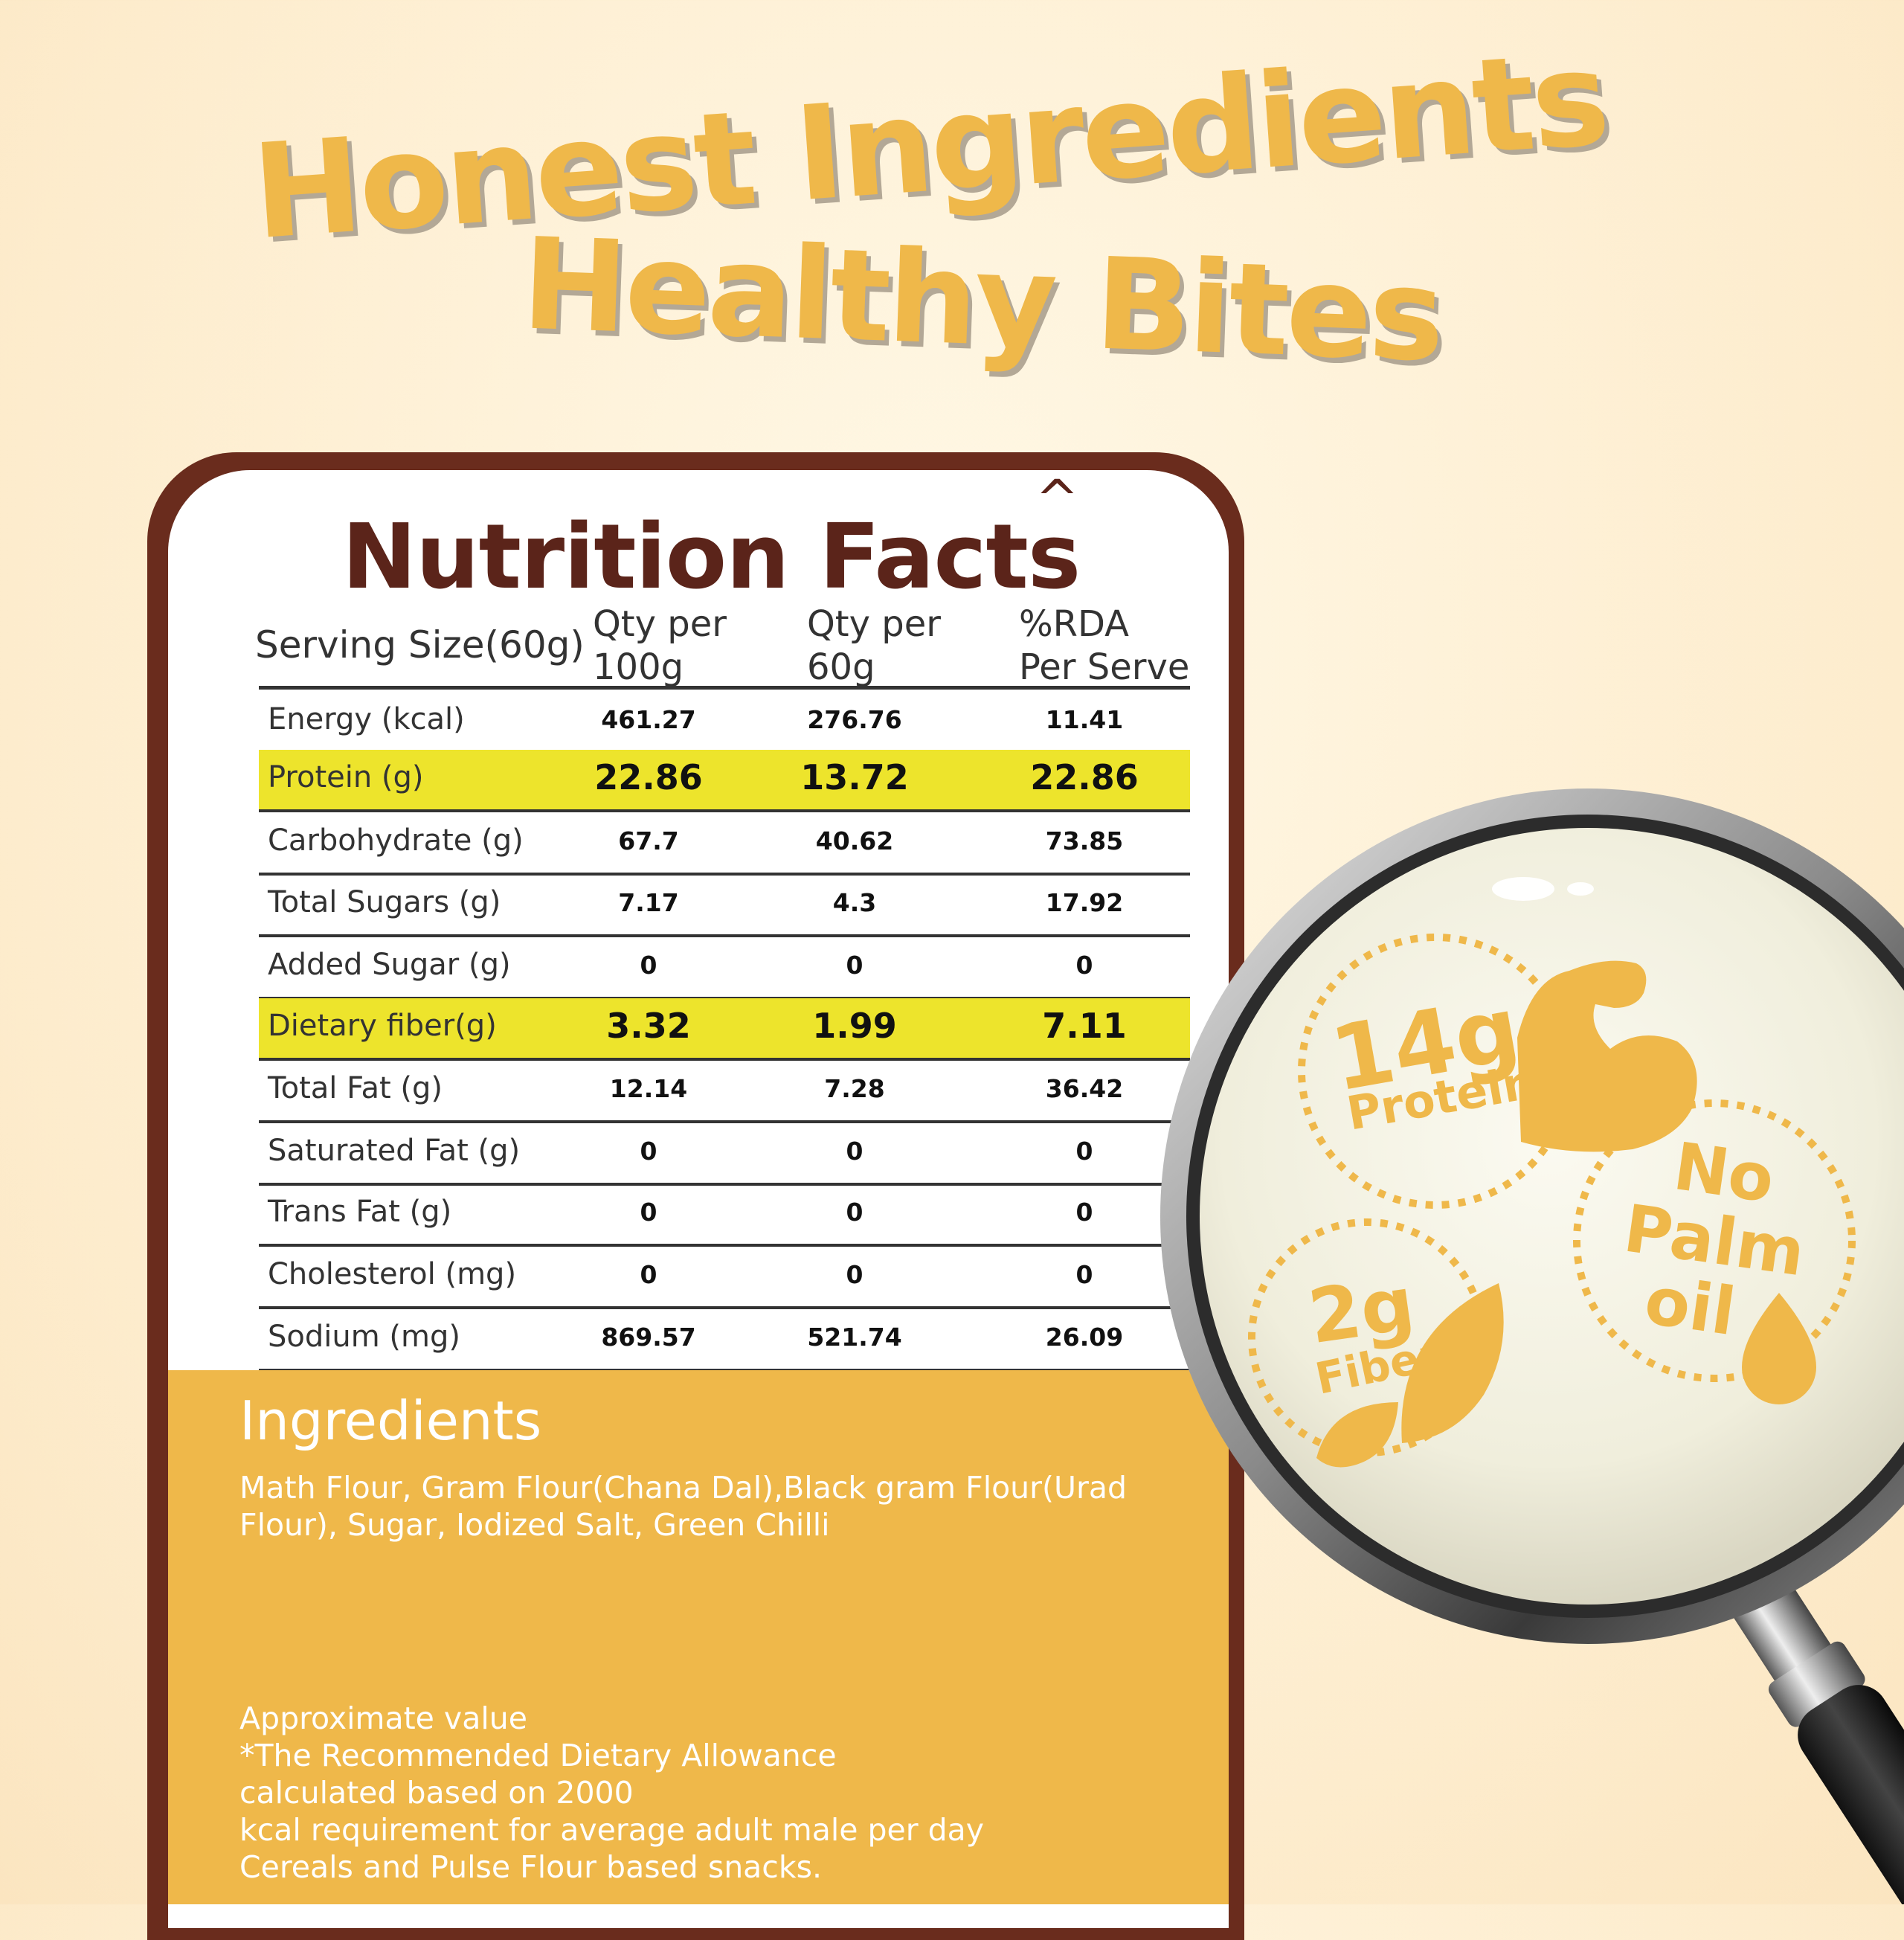 Image resolution: width=1904 pixels, height=1940 pixels. What do you see at coordinates (396, 840) in the screenshot?
I see `nutrient-label: Carbohydrate (g)` at bounding box center [396, 840].